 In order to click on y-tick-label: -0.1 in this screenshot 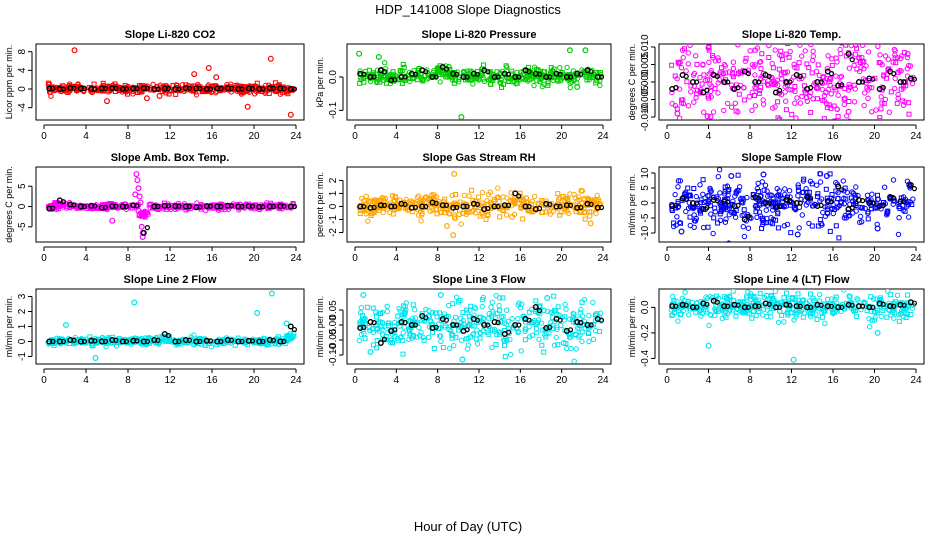, I will do `click(333, 110)`.